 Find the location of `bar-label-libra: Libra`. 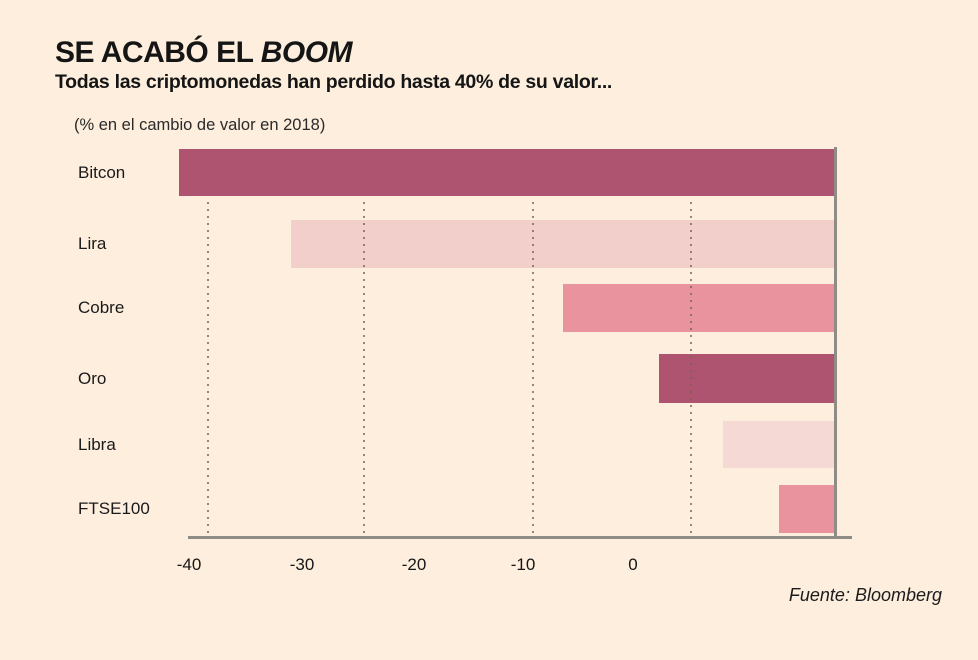

bar-label-libra: Libra is located at coordinates (97, 444).